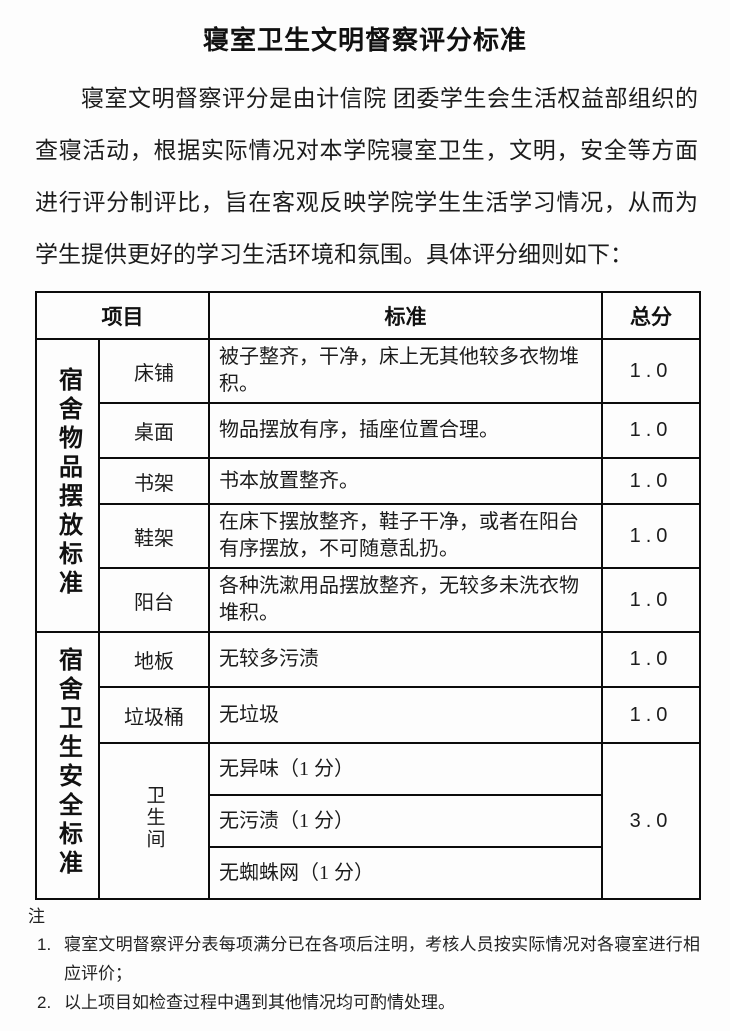 This screenshot has height=1031, width=730. Describe the element at coordinates (68, 483) in the screenshot. I see `group-label-placement: 宿舍物品摆放标准` at that location.